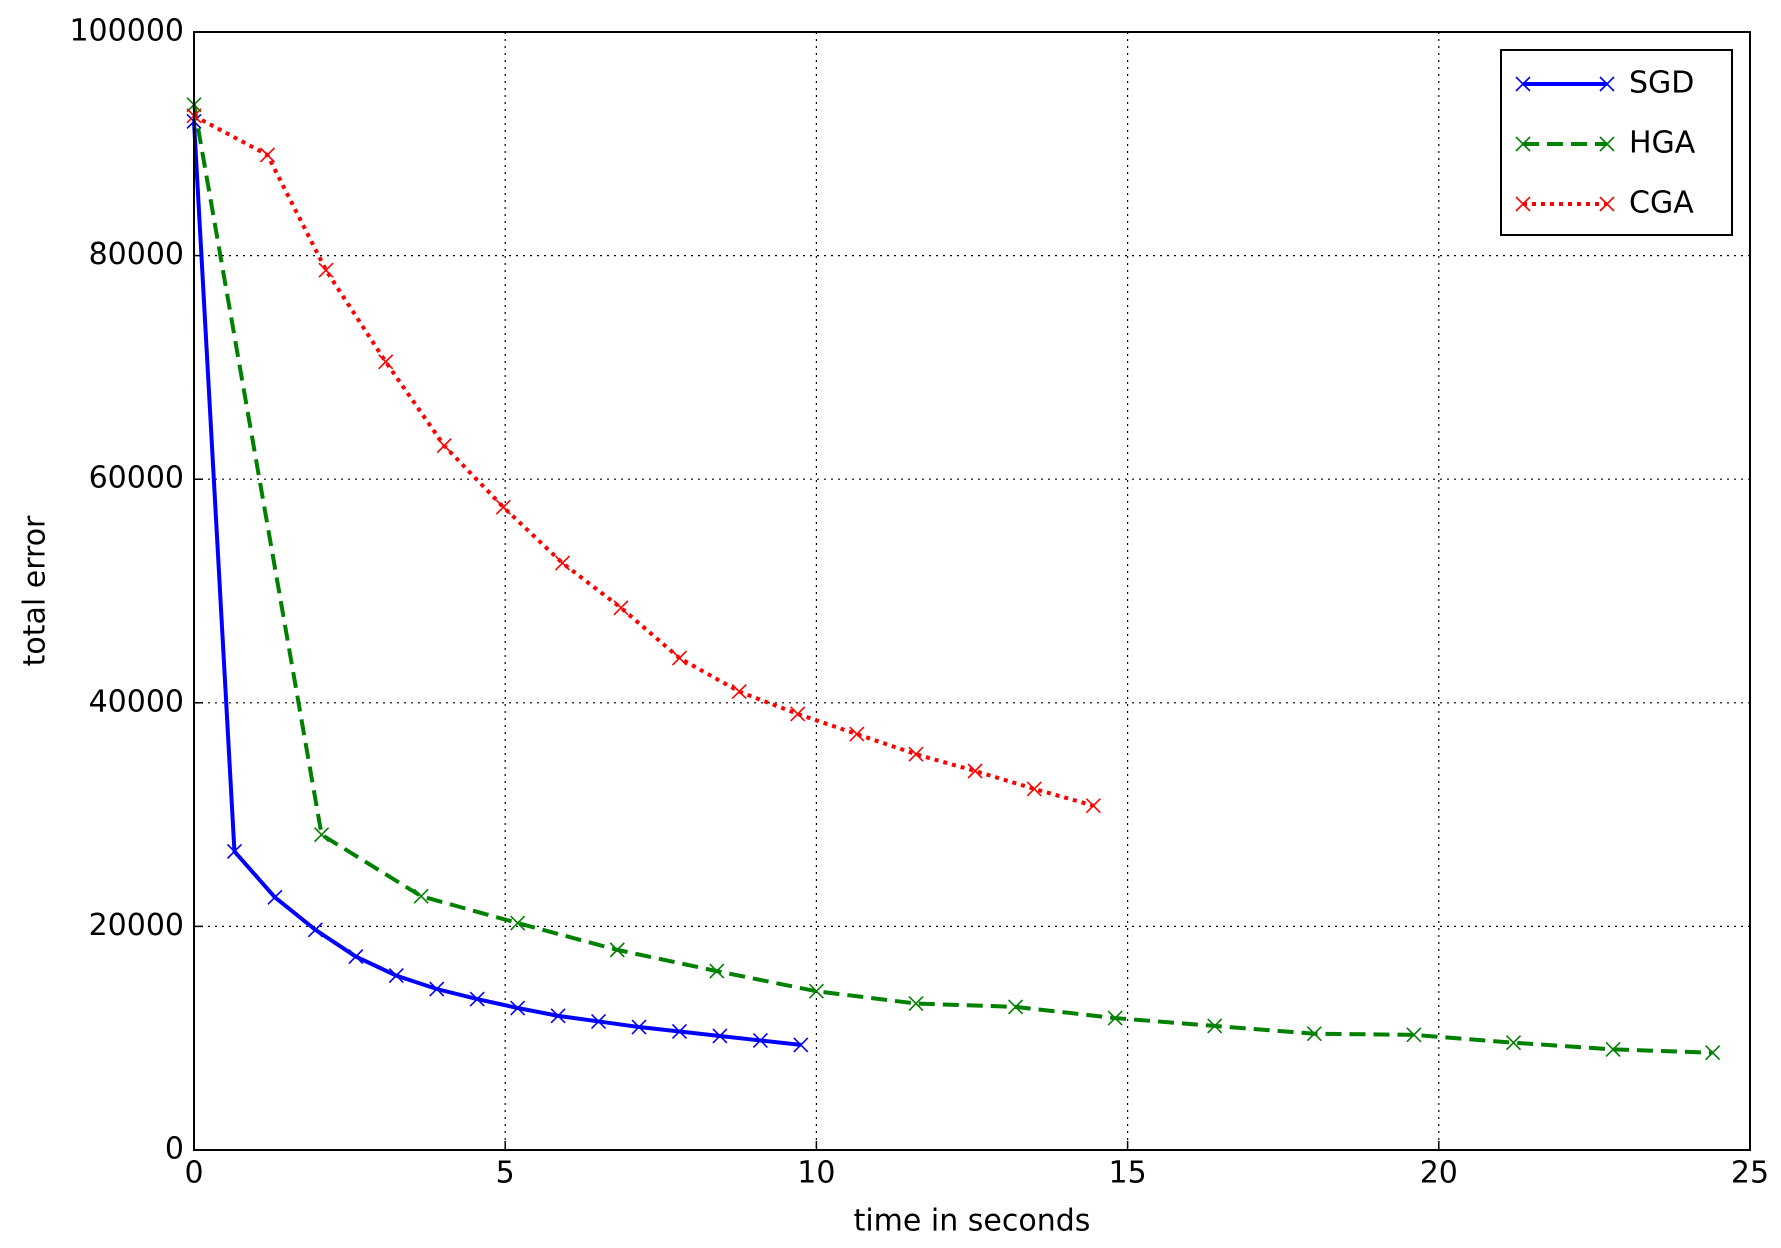  I want to click on legend-label: HGA, so click(1662, 143).